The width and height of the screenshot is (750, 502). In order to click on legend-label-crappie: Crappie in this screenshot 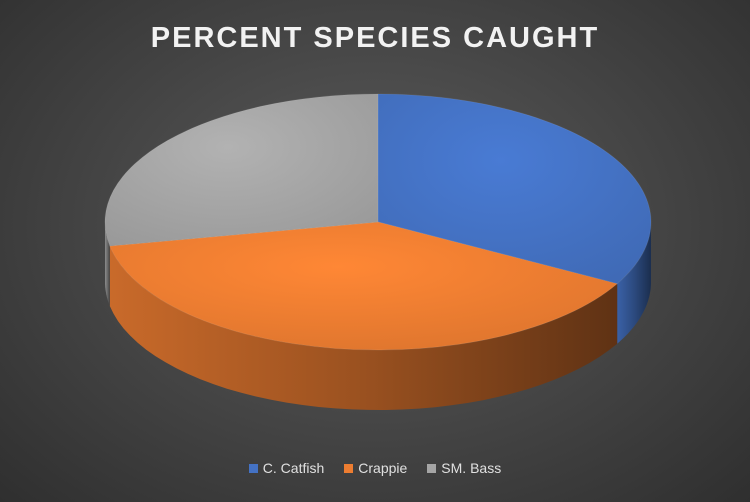, I will do `click(383, 468)`.